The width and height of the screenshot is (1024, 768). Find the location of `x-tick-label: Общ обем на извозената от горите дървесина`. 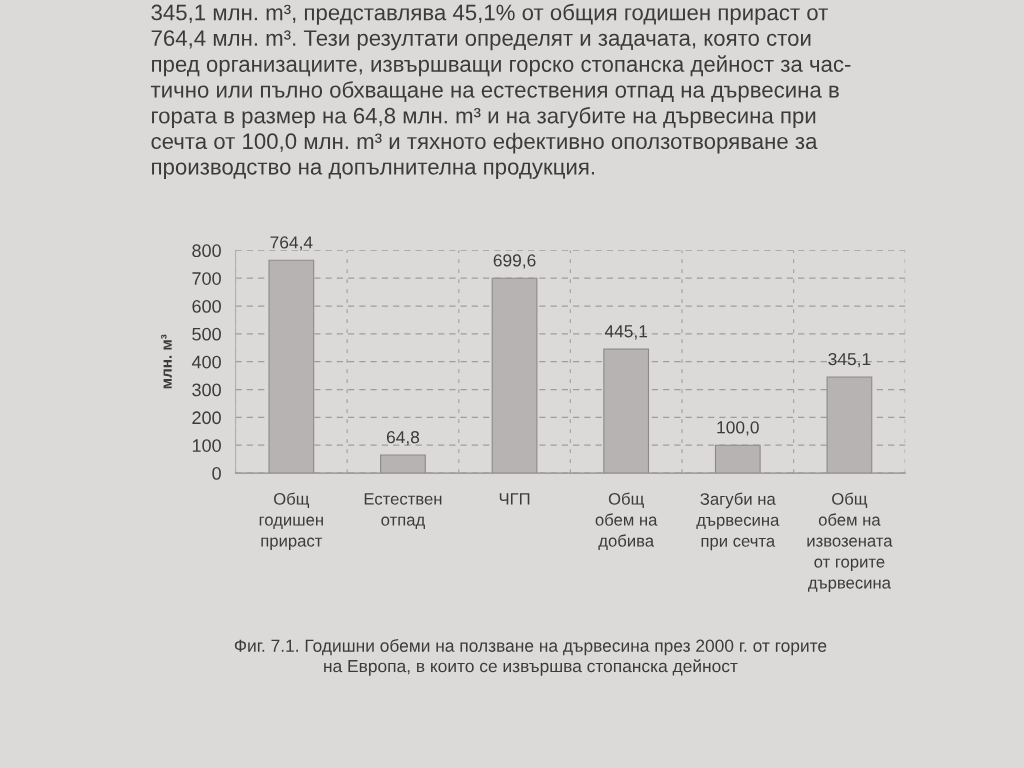

x-tick-label: Общ обем на извозената от горите дървесина is located at coordinates (850, 542).